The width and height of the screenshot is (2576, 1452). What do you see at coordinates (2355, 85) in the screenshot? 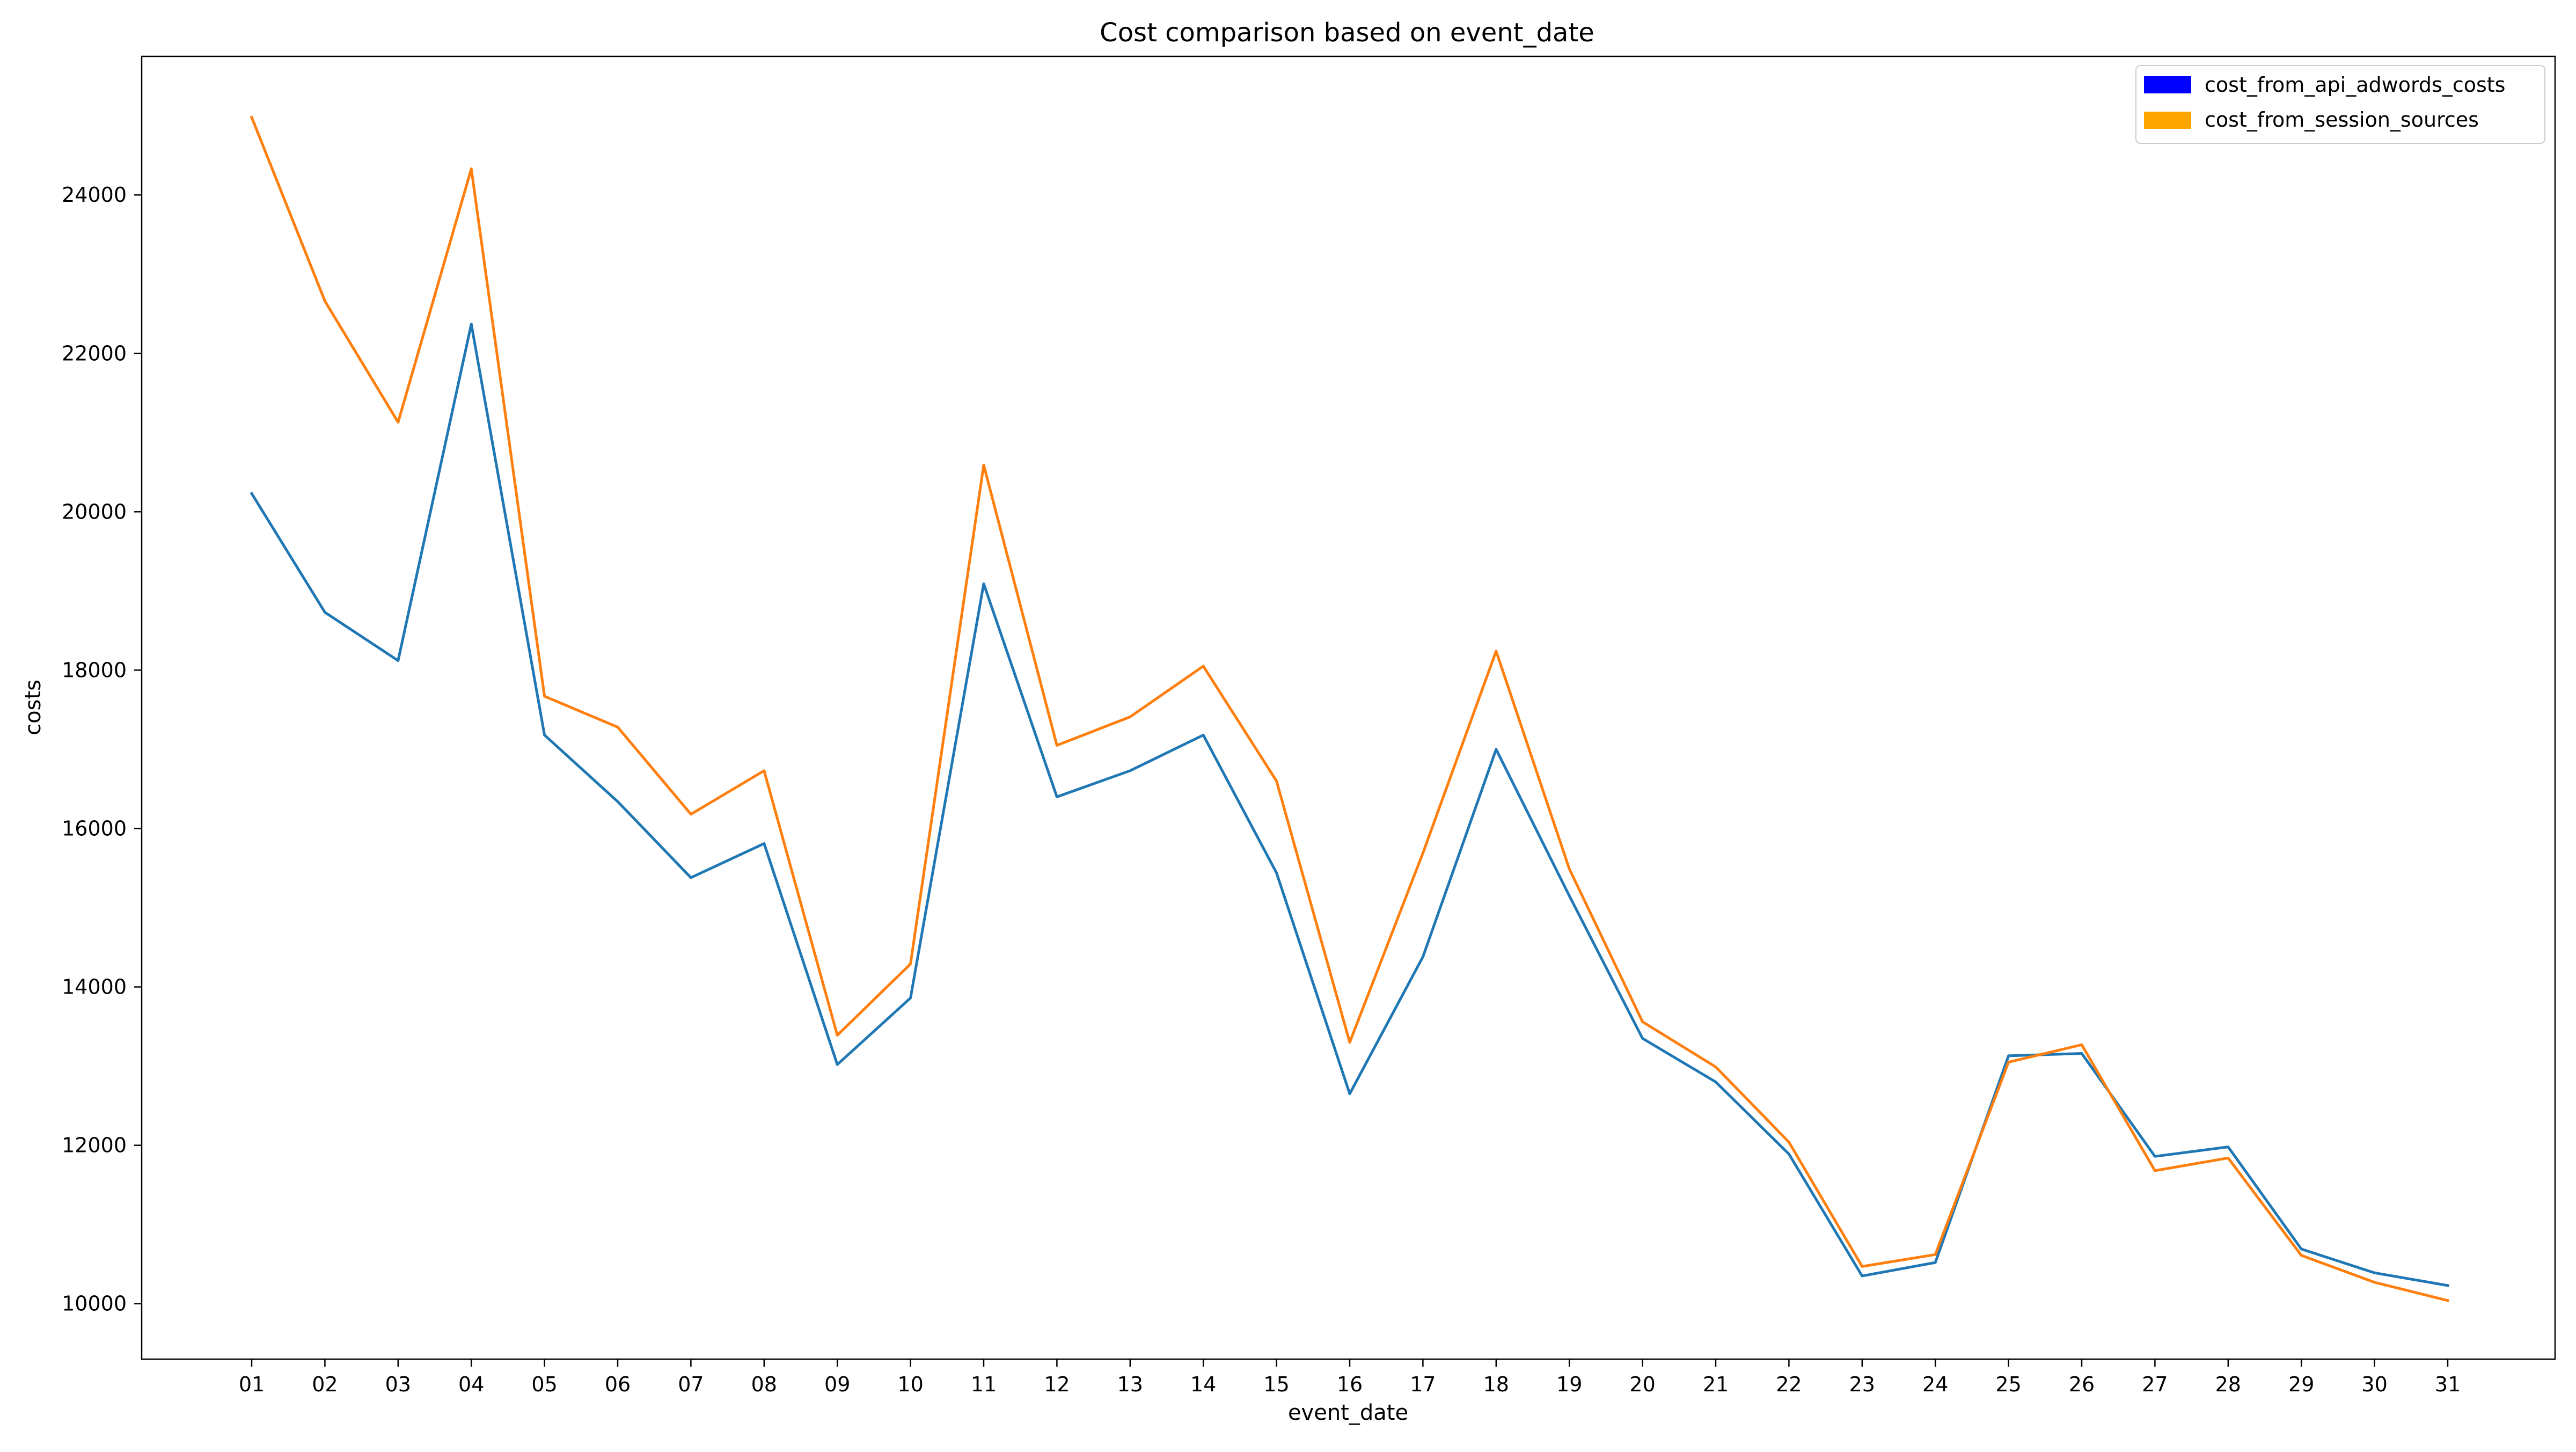
I see `legend-label-api-adwords: cost_from_api_adwords_costs` at bounding box center [2355, 85].